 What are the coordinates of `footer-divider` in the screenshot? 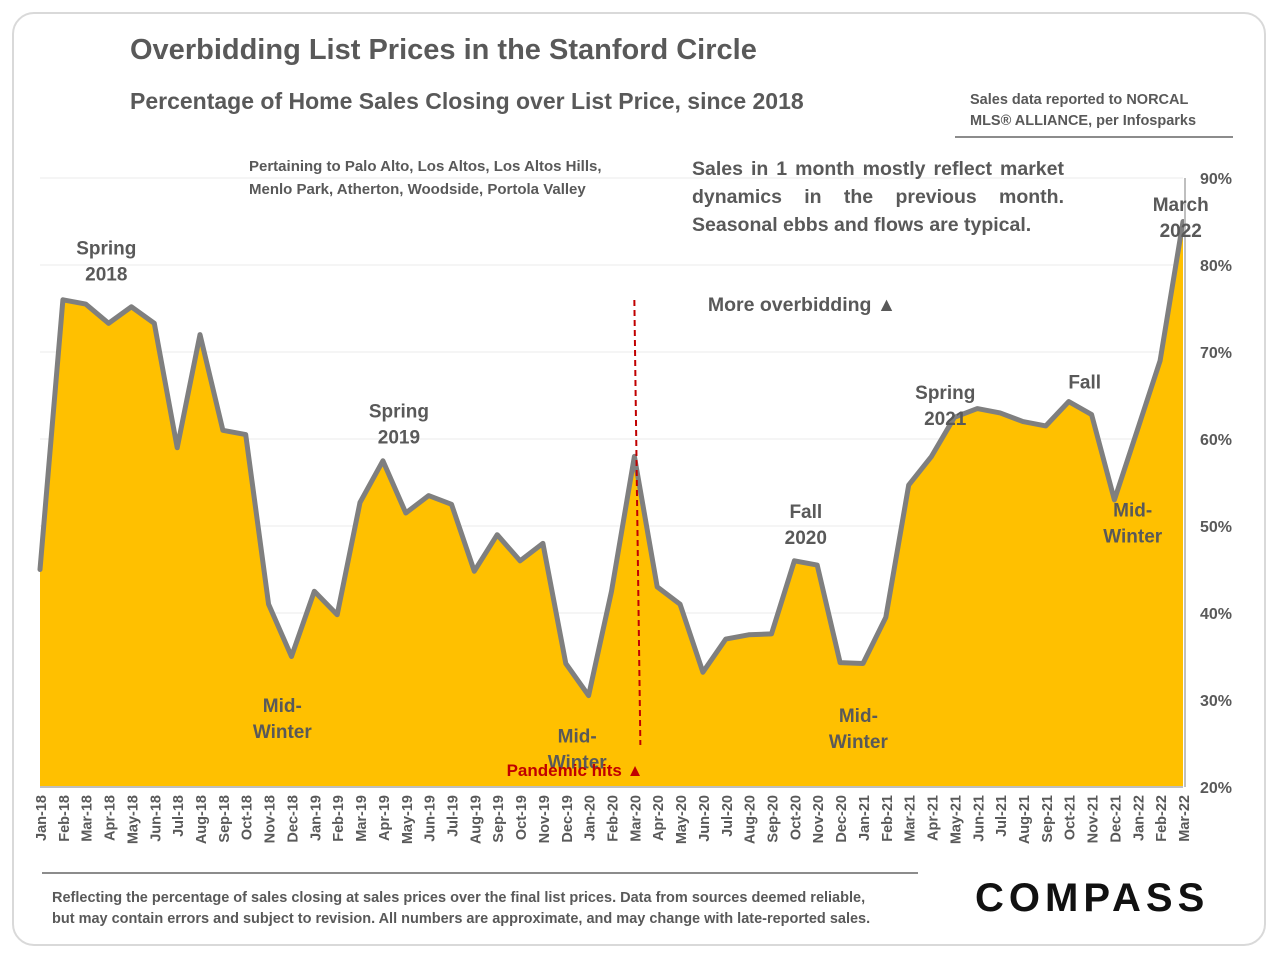 It's located at (480, 873).